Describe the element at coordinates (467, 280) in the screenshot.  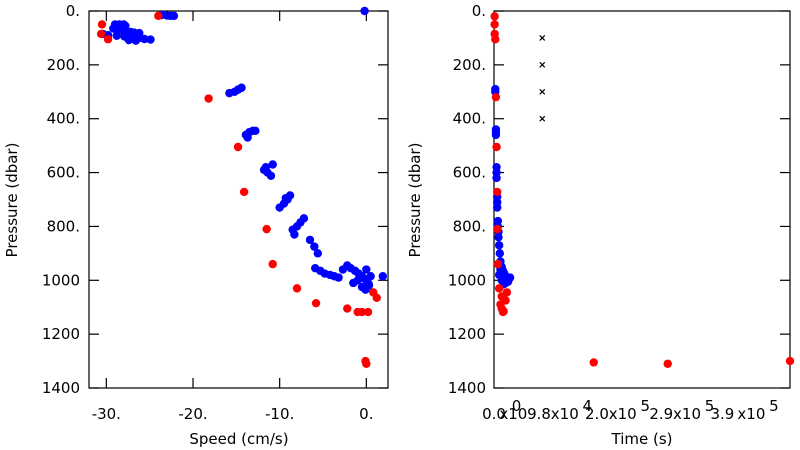
I see `time-y-tick-label: 1000` at that location.